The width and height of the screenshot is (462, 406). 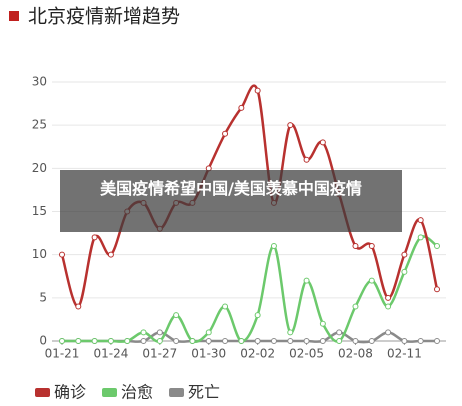 What do you see at coordinates (39, 125) in the screenshot?
I see `y-tick-label: 25` at bounding box center [39, 125].